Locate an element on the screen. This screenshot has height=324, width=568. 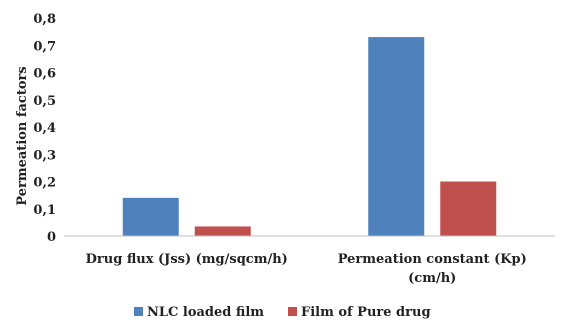
legend: NLC loaded film Film of Pure drug is located at coordinates (282, 312).